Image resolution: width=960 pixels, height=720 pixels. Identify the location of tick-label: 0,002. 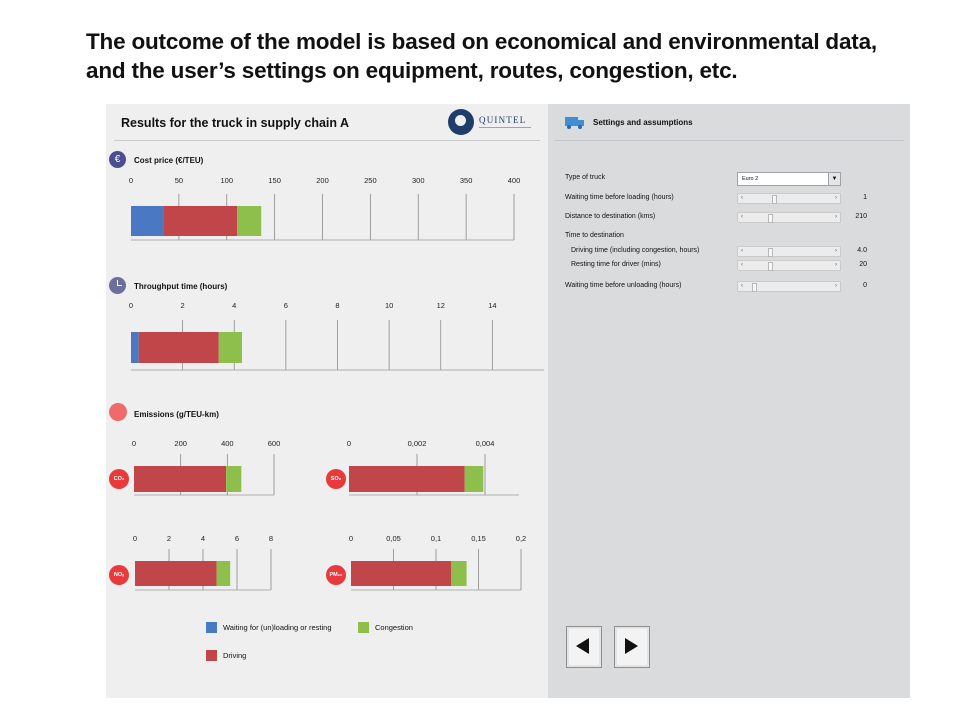
(417, 443).